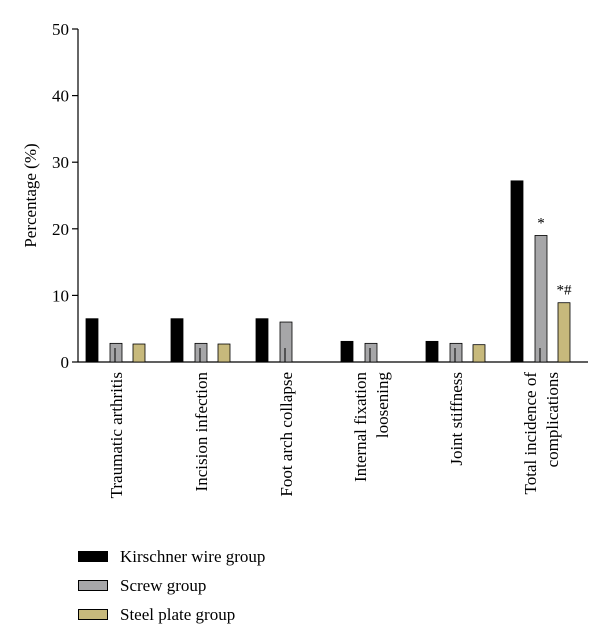  I want to click on y-tick-label-30: 30, so click(60, 162).